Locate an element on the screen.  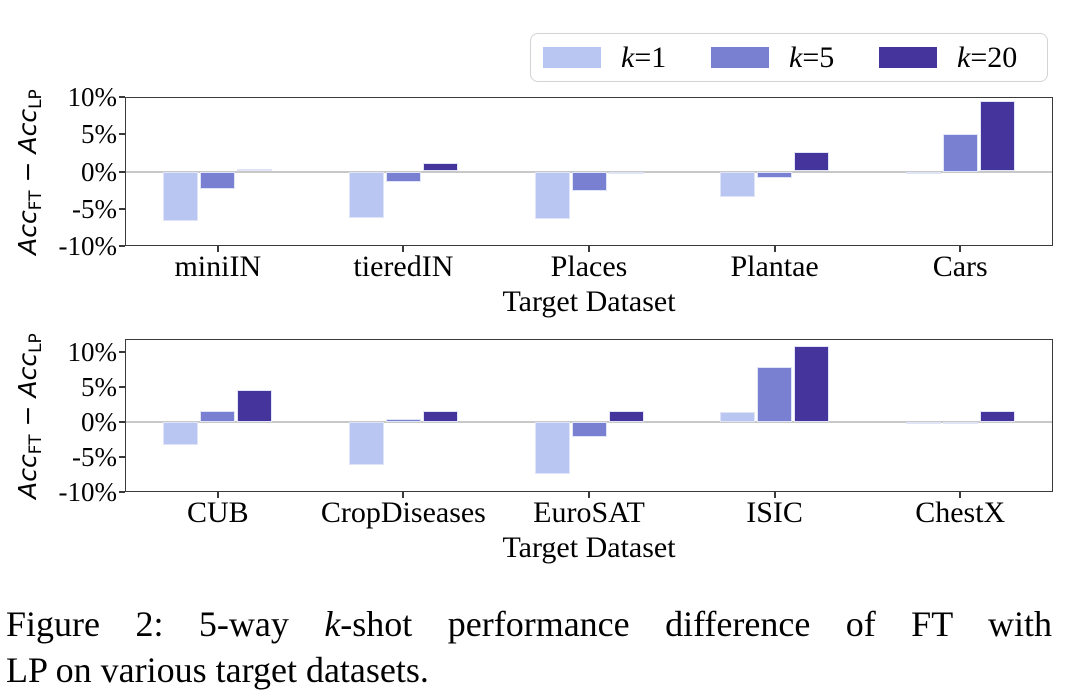
x-tick-label-ISIC: ISIC is located at coordinates (774, 512).